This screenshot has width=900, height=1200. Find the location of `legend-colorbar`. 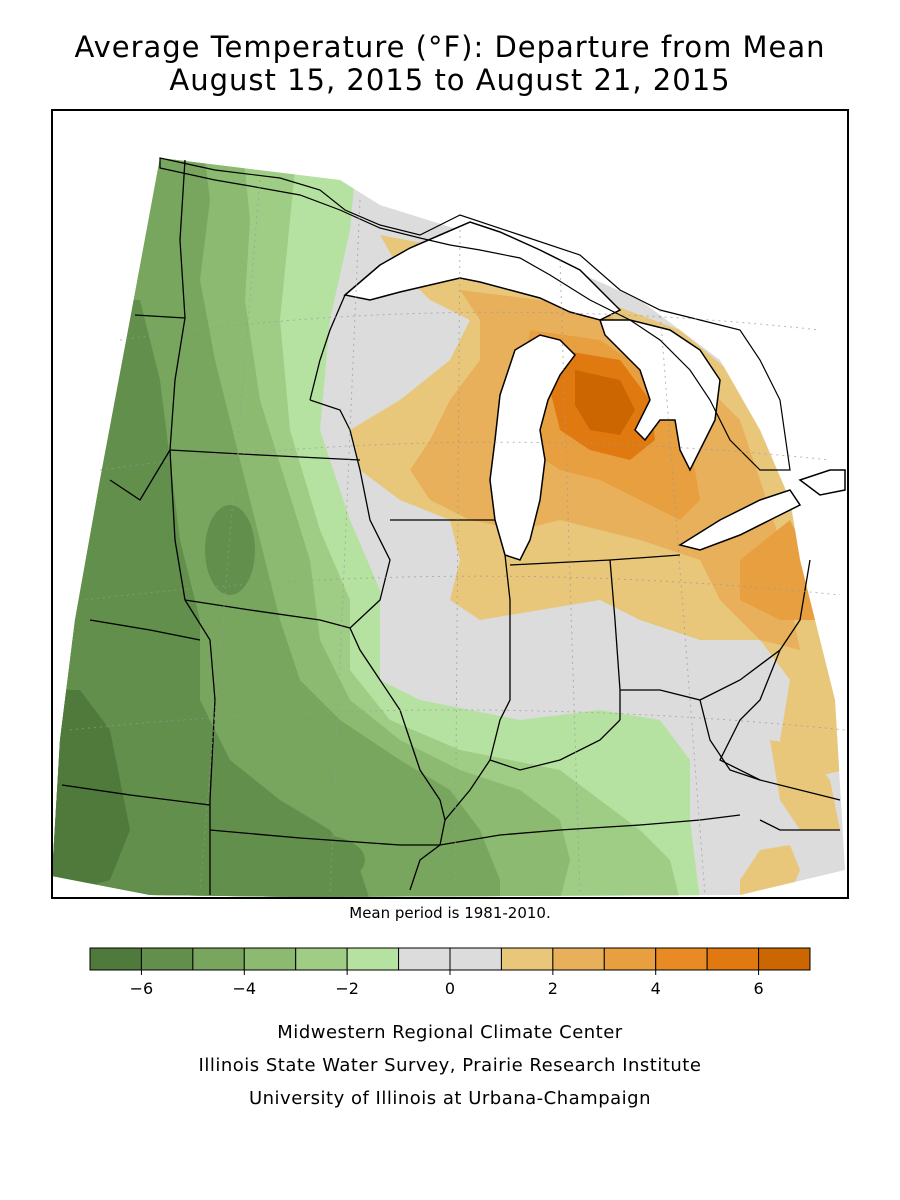

legend-colorbar is located at coordinates (450, 959).